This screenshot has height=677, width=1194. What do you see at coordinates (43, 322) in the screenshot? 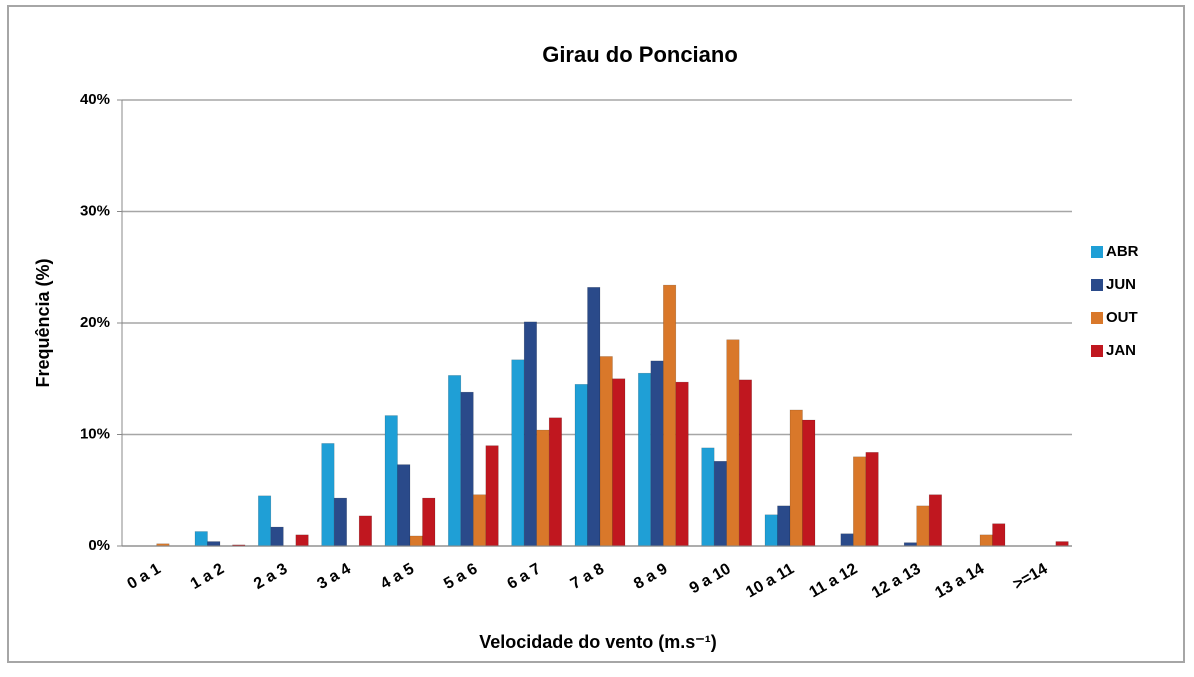
I see `y-axis-label: Frequência (%)` at bounding box center [43, 322].